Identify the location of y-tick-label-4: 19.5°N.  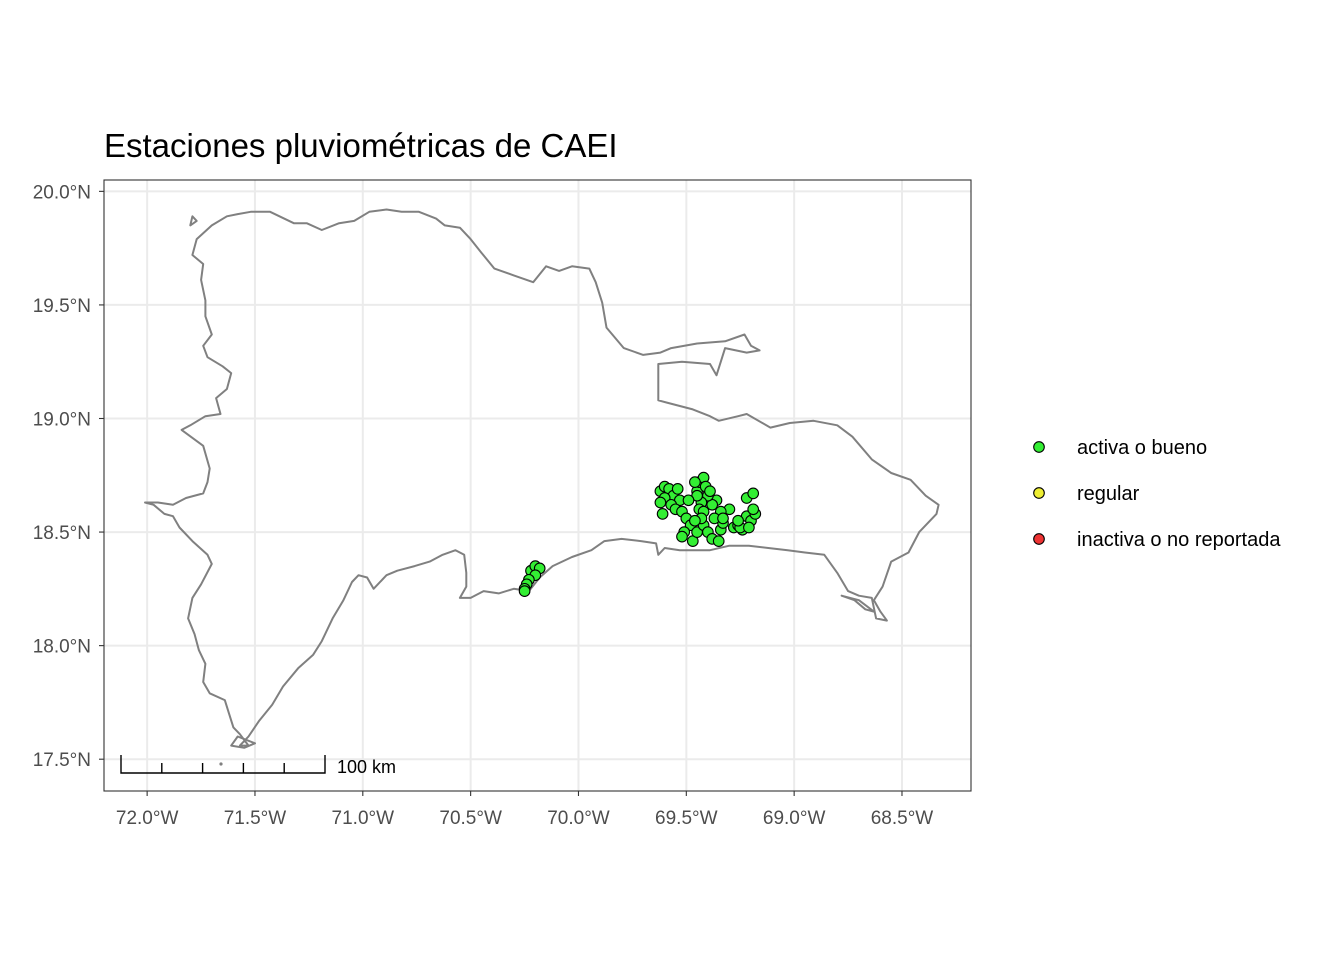
(62, 306).